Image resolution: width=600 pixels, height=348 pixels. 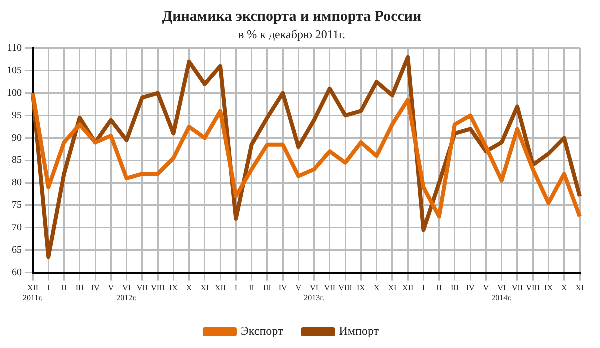 What do you see at coordinates (292, 16) in the screenshot?
I see `chart-title: Динамика экспорта и импорта России` at bounding box center [292, 16].